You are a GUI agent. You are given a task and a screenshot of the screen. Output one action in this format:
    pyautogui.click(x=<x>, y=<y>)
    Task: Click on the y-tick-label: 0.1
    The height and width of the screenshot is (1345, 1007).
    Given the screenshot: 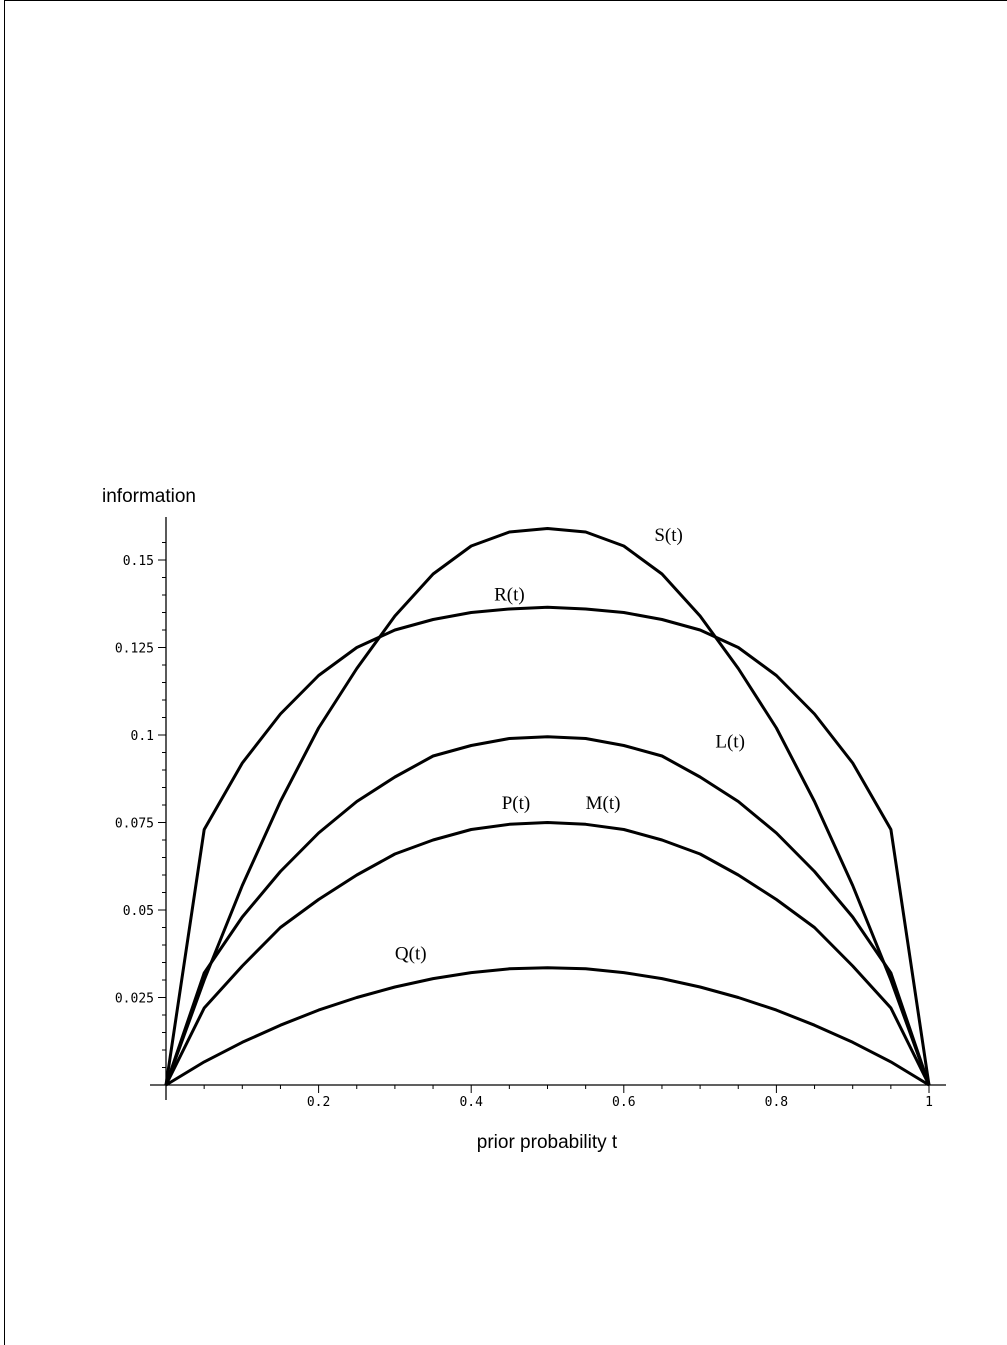 What is the action you would take?
    pyautogui.click(x=142, y=736)
    